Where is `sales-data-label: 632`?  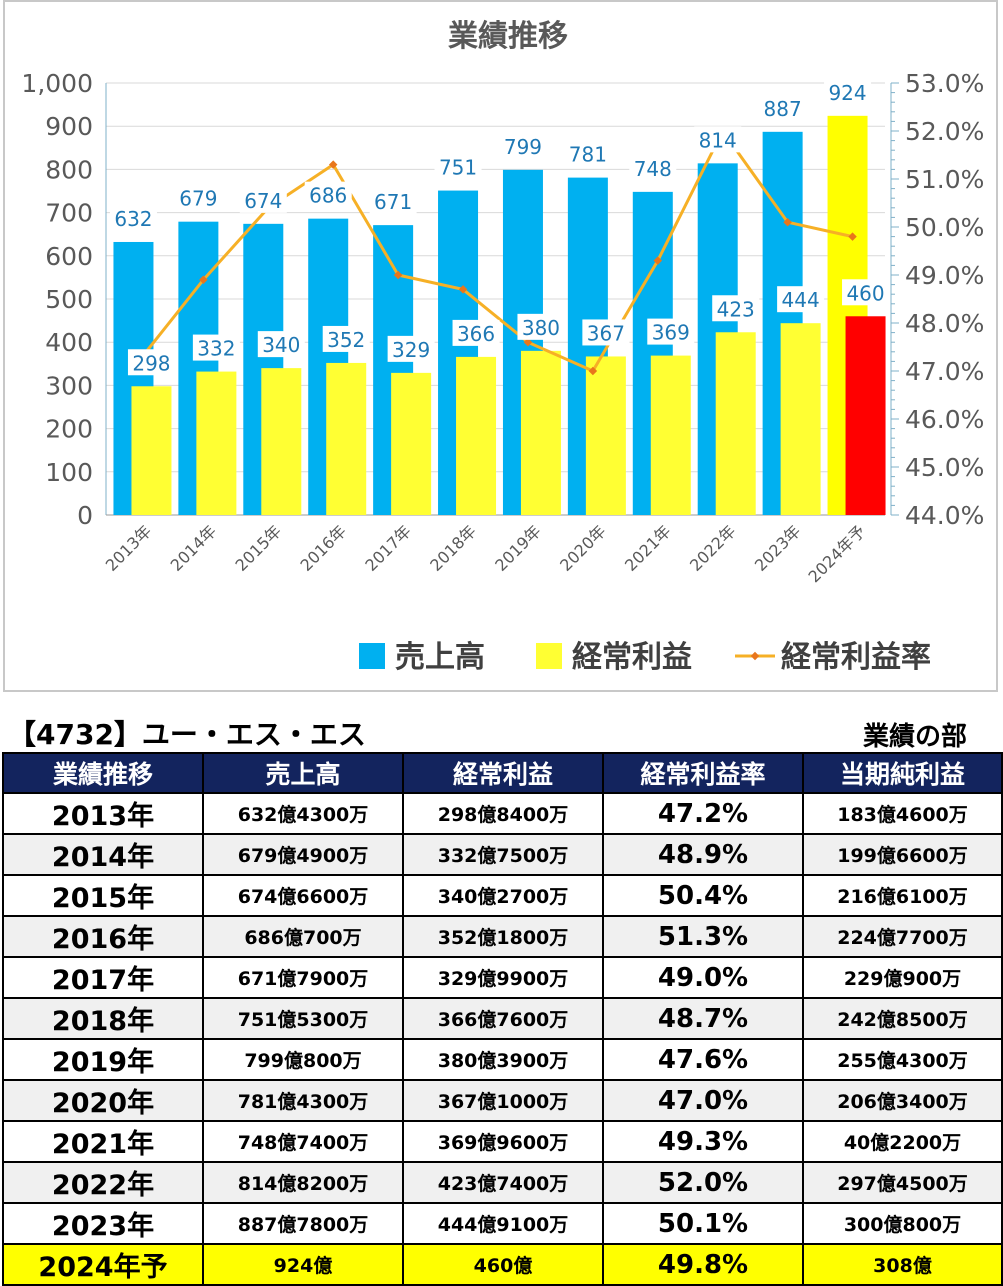 sales-data-label: 632 is located at coordinates (133, 219).